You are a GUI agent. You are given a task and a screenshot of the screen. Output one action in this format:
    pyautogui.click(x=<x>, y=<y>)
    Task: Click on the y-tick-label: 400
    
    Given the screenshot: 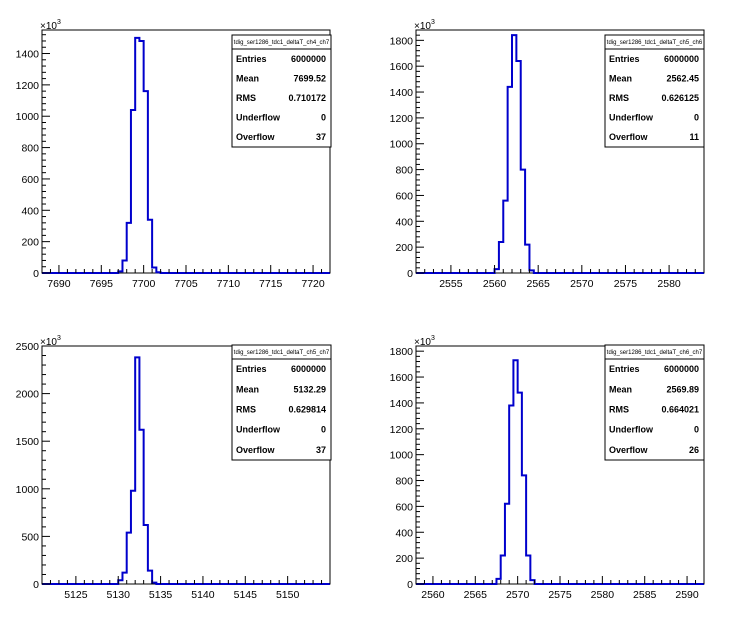 What is the action you would take?
    pyautogui.click(x=404, y=222)
    